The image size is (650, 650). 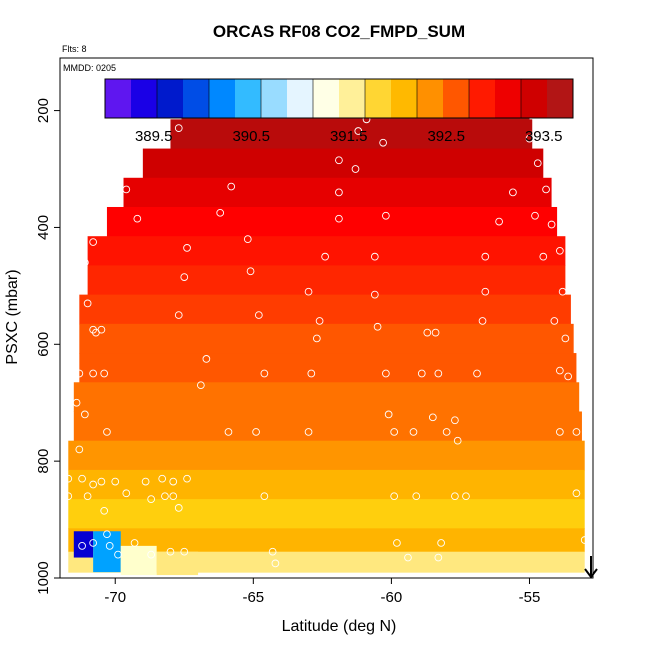 What do you see at coordinates (154, 136) in the screenshot?
I see `colorbar-tick-label: 389.5` at bounding box center [154, 136].